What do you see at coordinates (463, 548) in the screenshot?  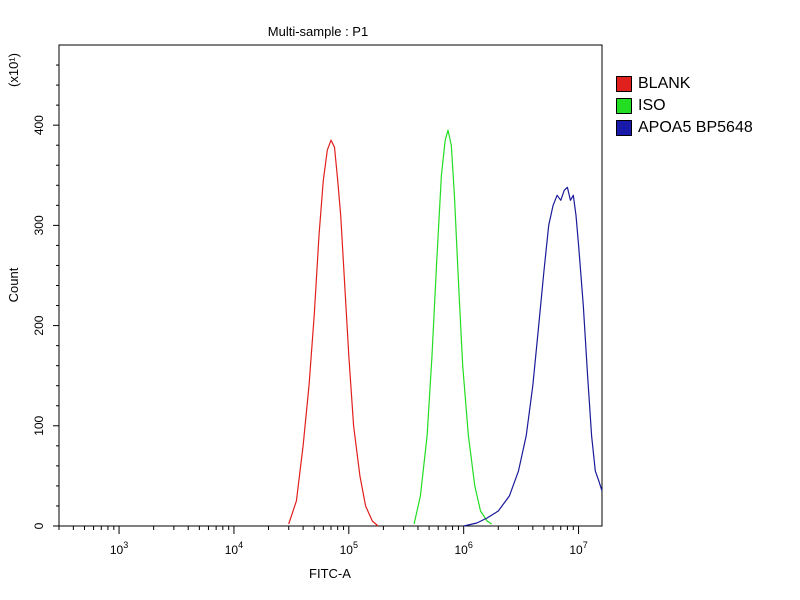 I see `x-tick-label: 10⁶` at bounding box center [463, 548].